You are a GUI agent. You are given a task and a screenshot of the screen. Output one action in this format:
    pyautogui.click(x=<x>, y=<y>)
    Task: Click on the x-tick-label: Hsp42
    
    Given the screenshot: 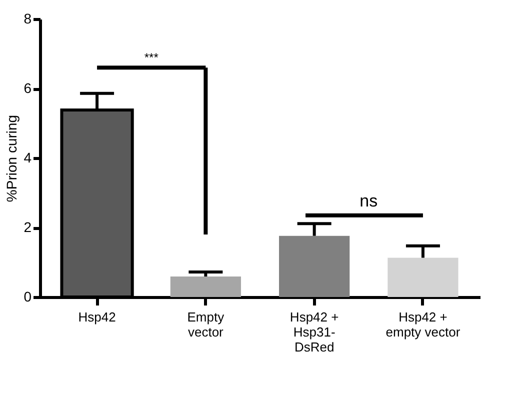 What is the action you would take?
    pyautogui.click(x=97, y=317)
    